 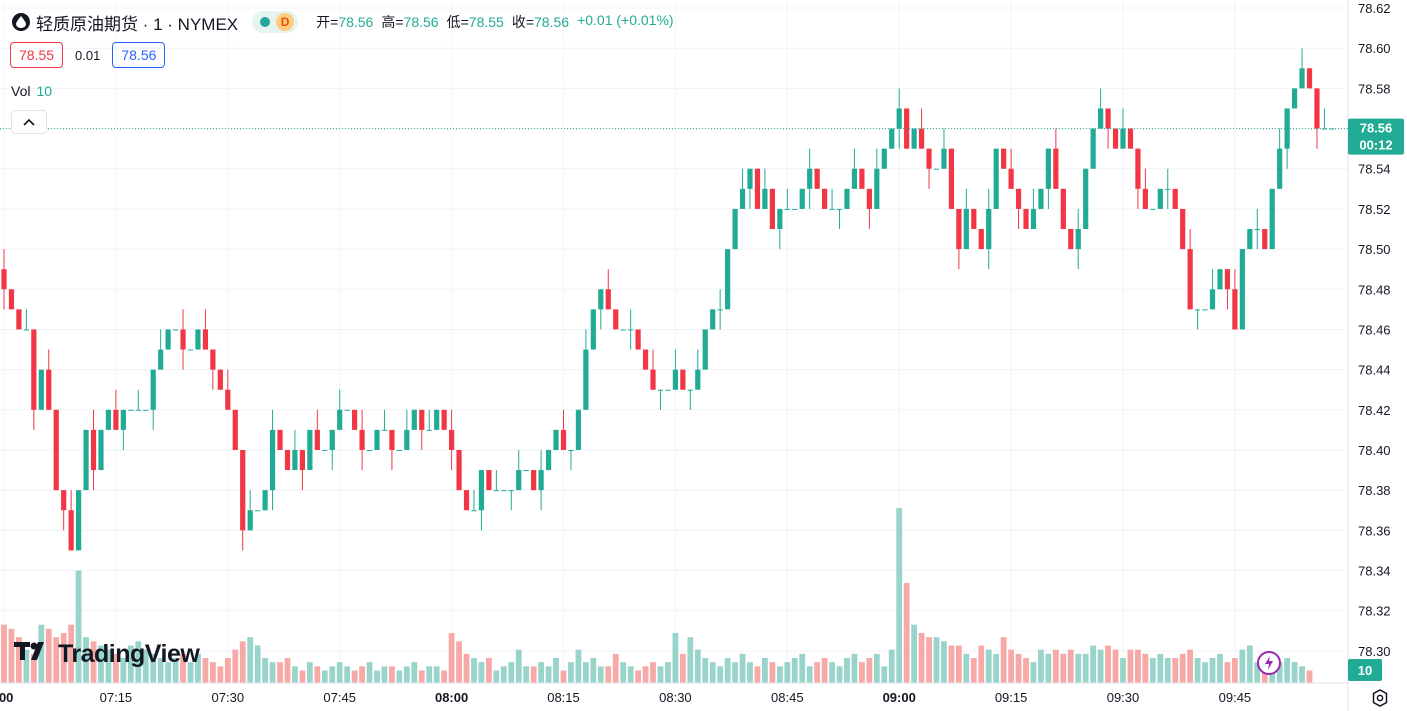 What do you see at coordinates (1374, 8) in the screenshot?
I see `price-tick-label: 78.62` at bounding box center [1374, 8].